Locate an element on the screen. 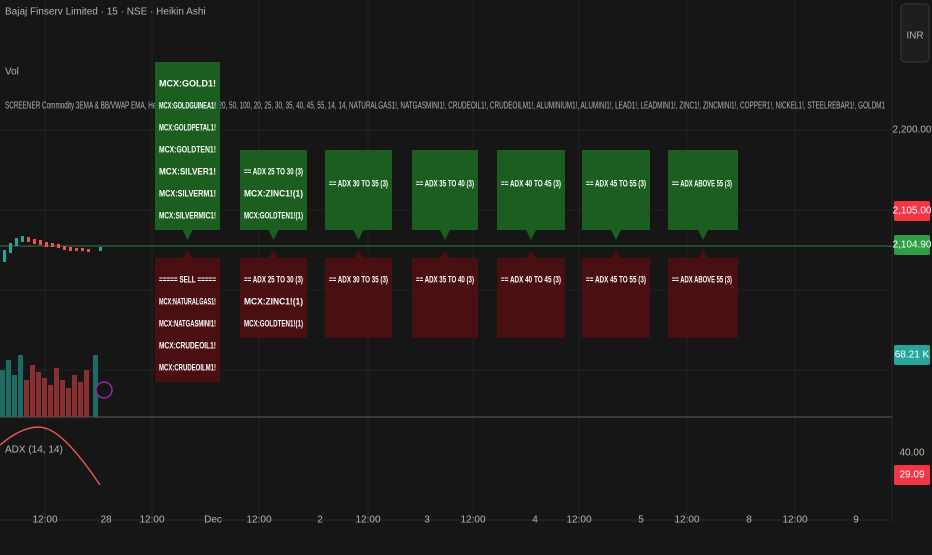 The image size is (932, 555). price-label: 2,104.90 is located at coordinates (912, 245).